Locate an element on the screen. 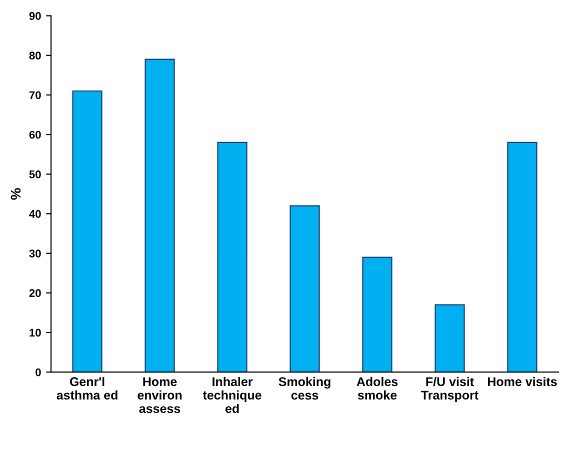 The height and width of the screenshot is (451, 567). y-tick-label: 50 is located at coordinates (35, 174).